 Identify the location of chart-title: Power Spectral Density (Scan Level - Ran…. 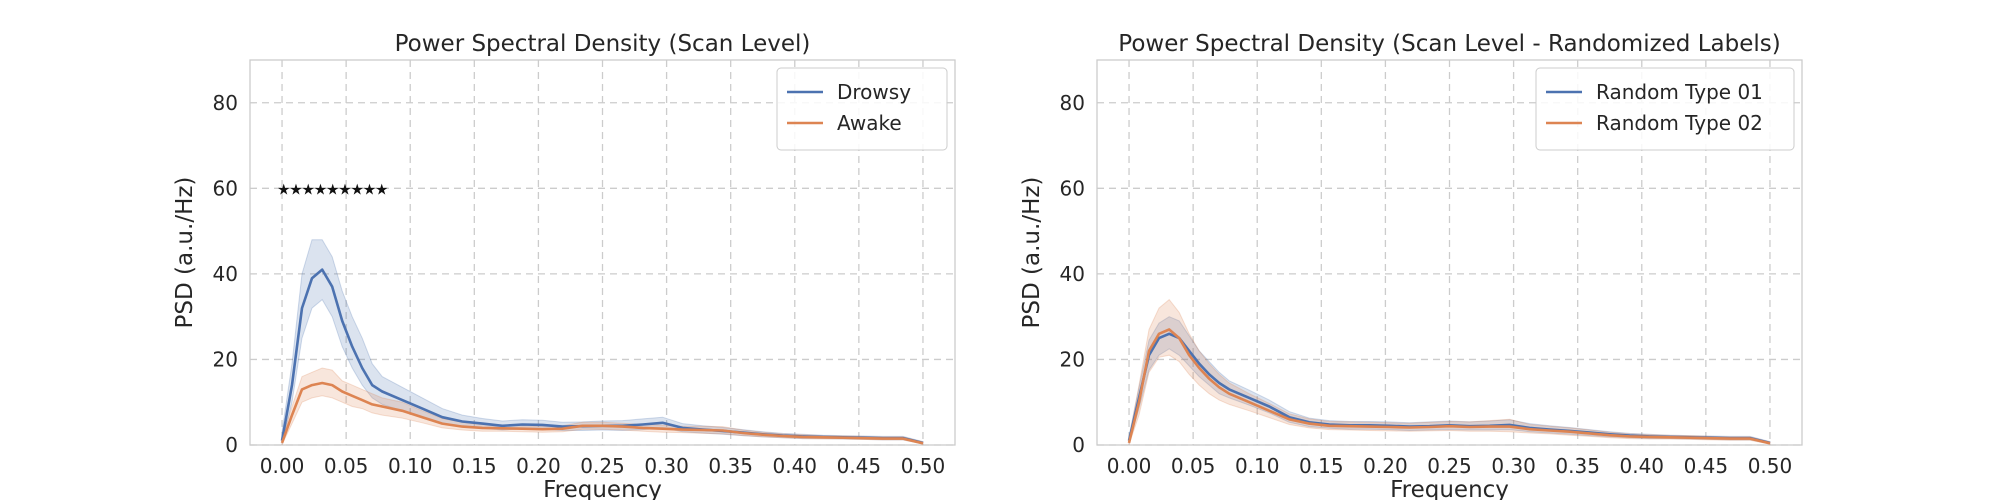
(1449, 44).